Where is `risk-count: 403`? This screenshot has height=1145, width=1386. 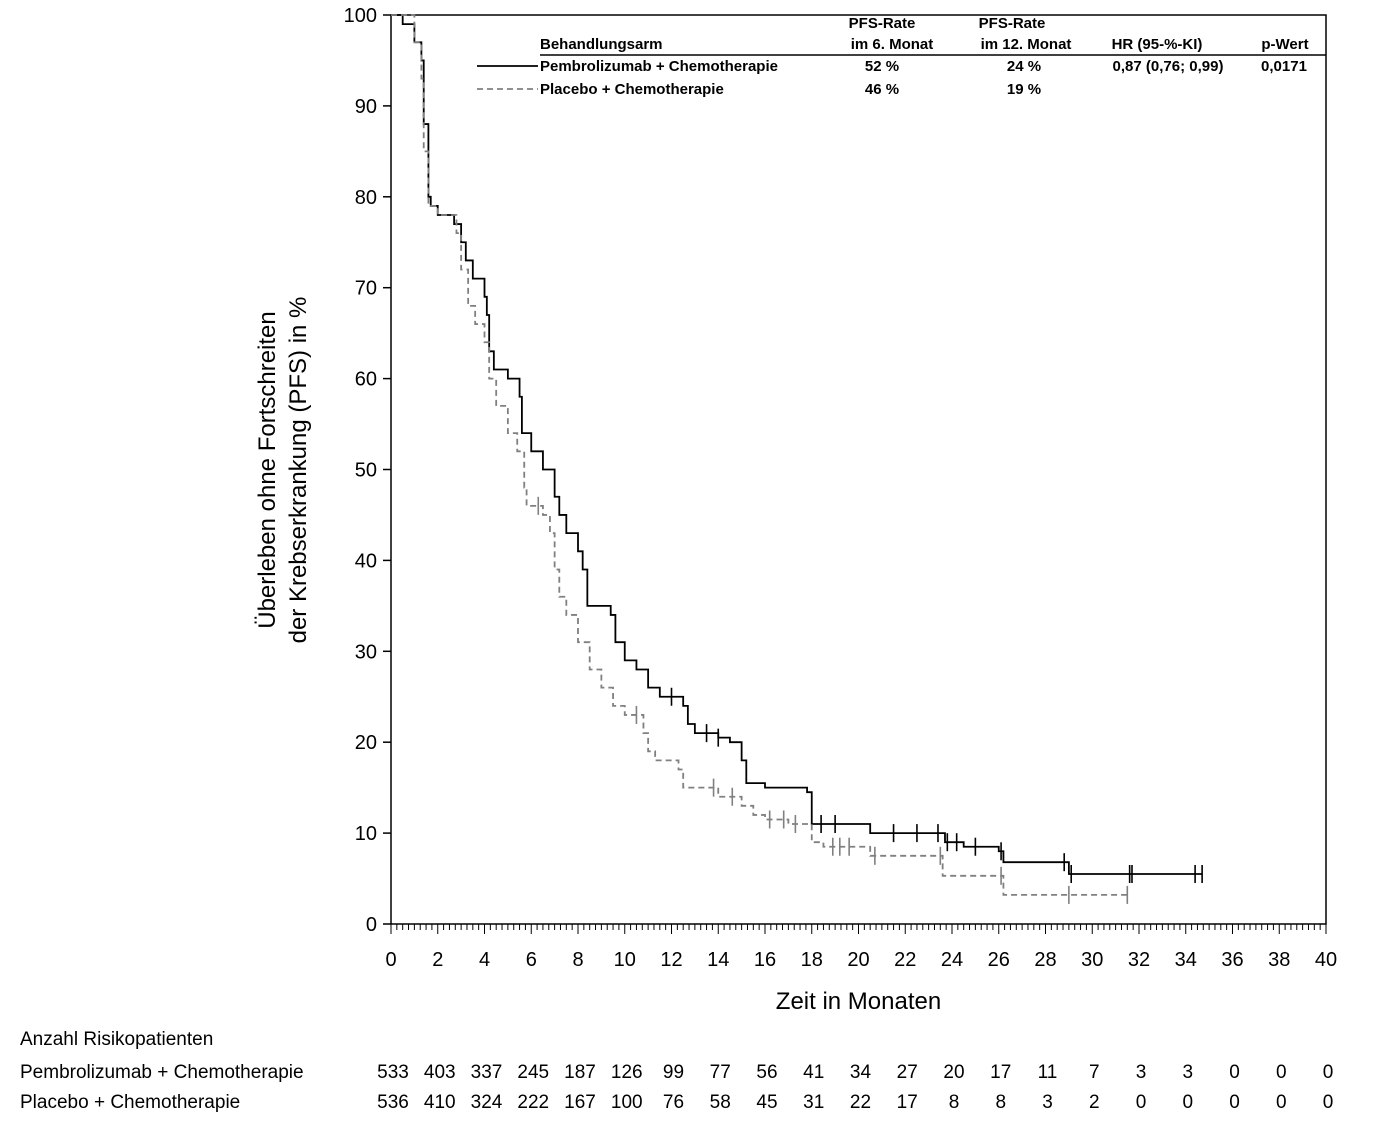
risk-count: 403 is located at coordinates (440, 1072).